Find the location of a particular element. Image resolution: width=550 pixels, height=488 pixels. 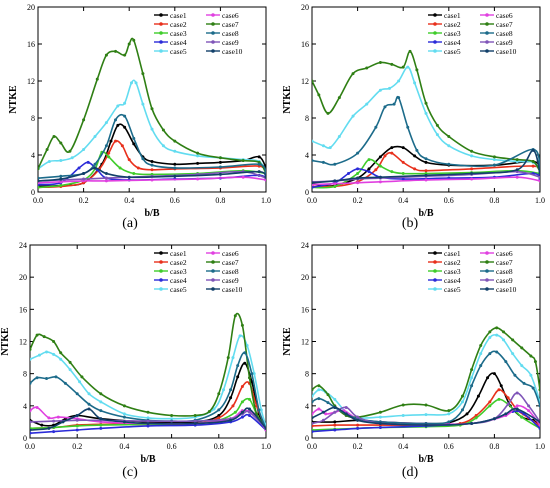

series-line-case7 is located at coordinates (152, 105).